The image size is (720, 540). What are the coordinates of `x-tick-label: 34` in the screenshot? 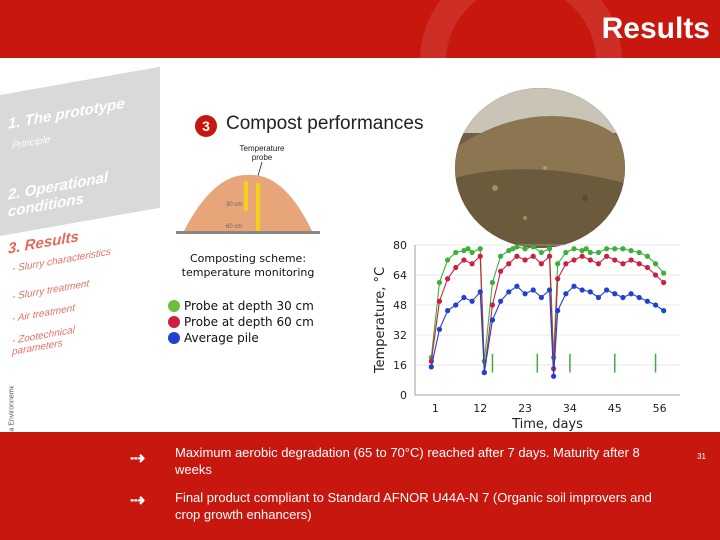 It's located at (570, 408).